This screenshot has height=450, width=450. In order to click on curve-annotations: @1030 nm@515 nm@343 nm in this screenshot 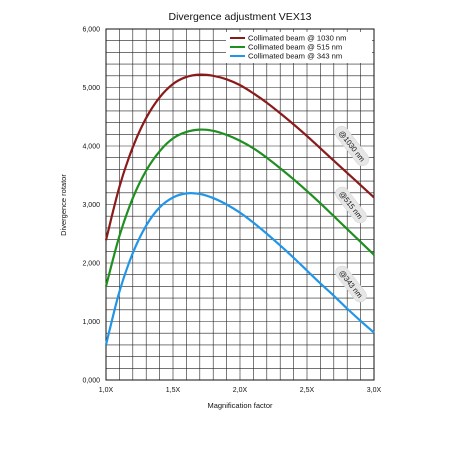, I will do `click(352, 214)`.